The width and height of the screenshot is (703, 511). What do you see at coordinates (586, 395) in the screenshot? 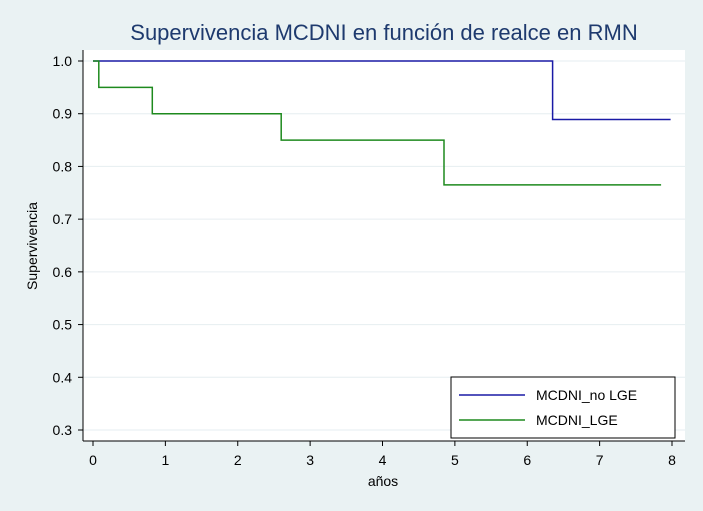
I see `legend-label-no-lge: MCDNI_no LGE` at bounding box center [586, 395].